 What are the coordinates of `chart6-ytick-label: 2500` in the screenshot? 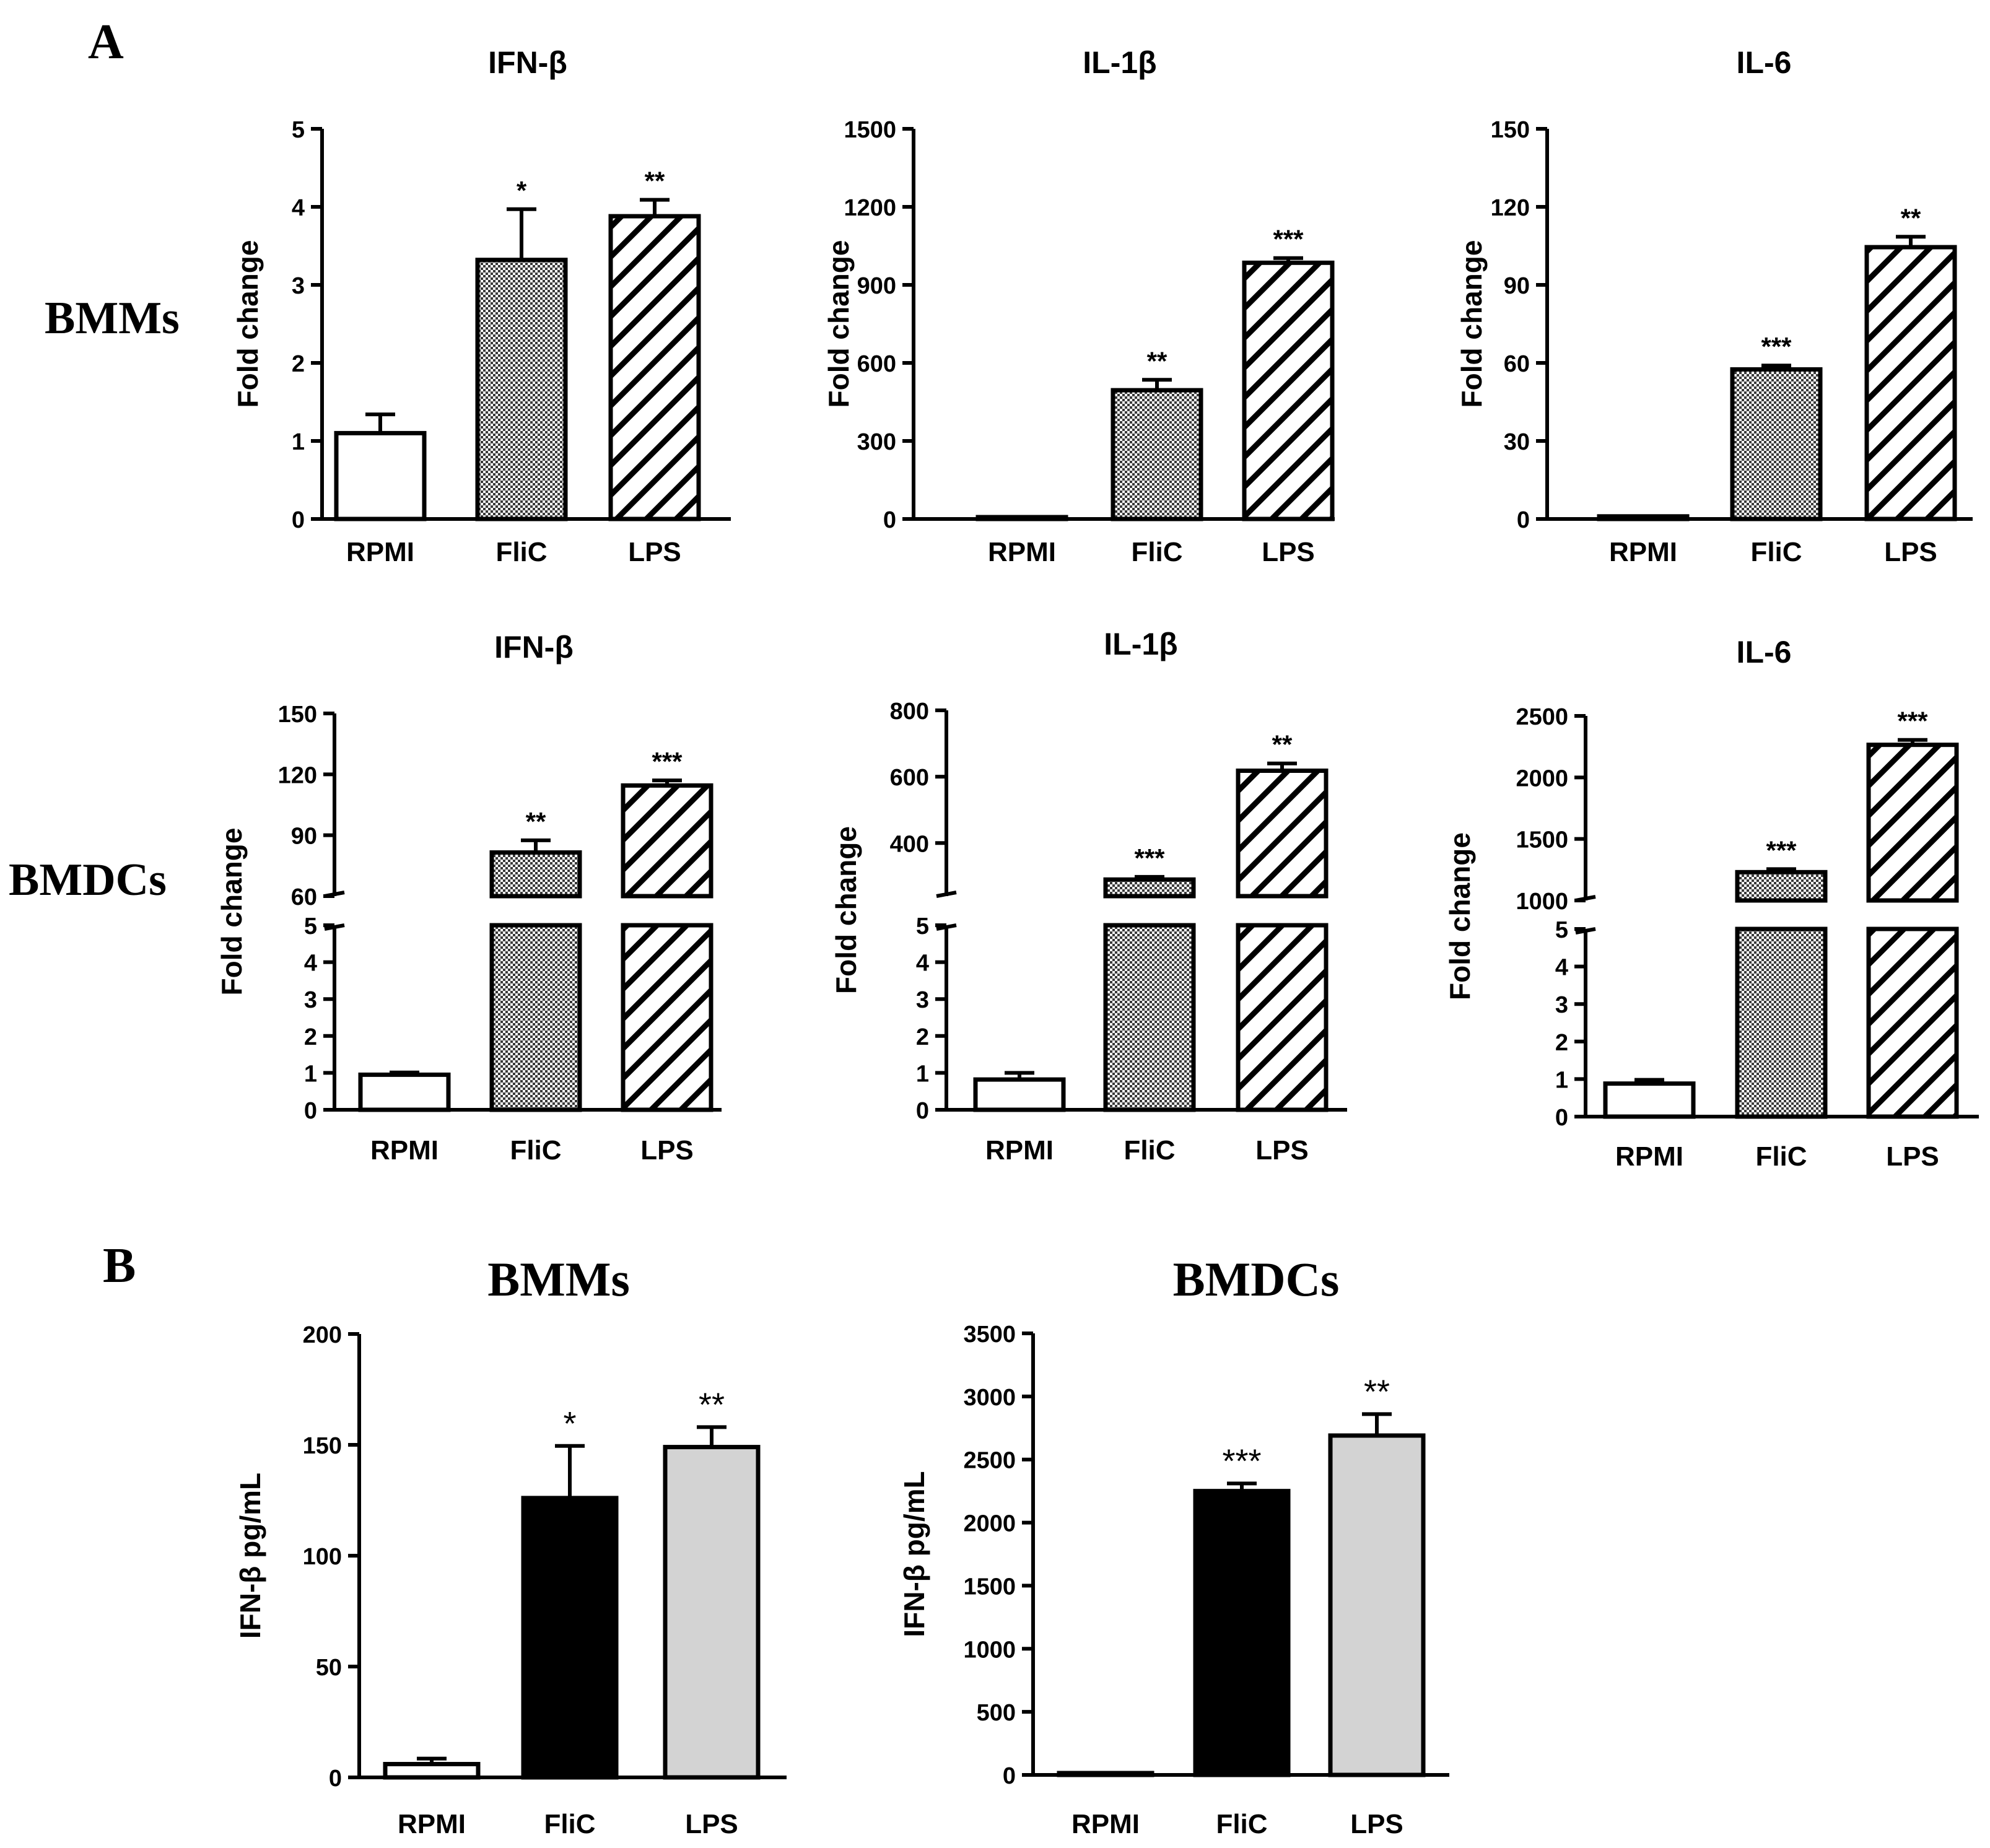 It's located at (1542, 717).